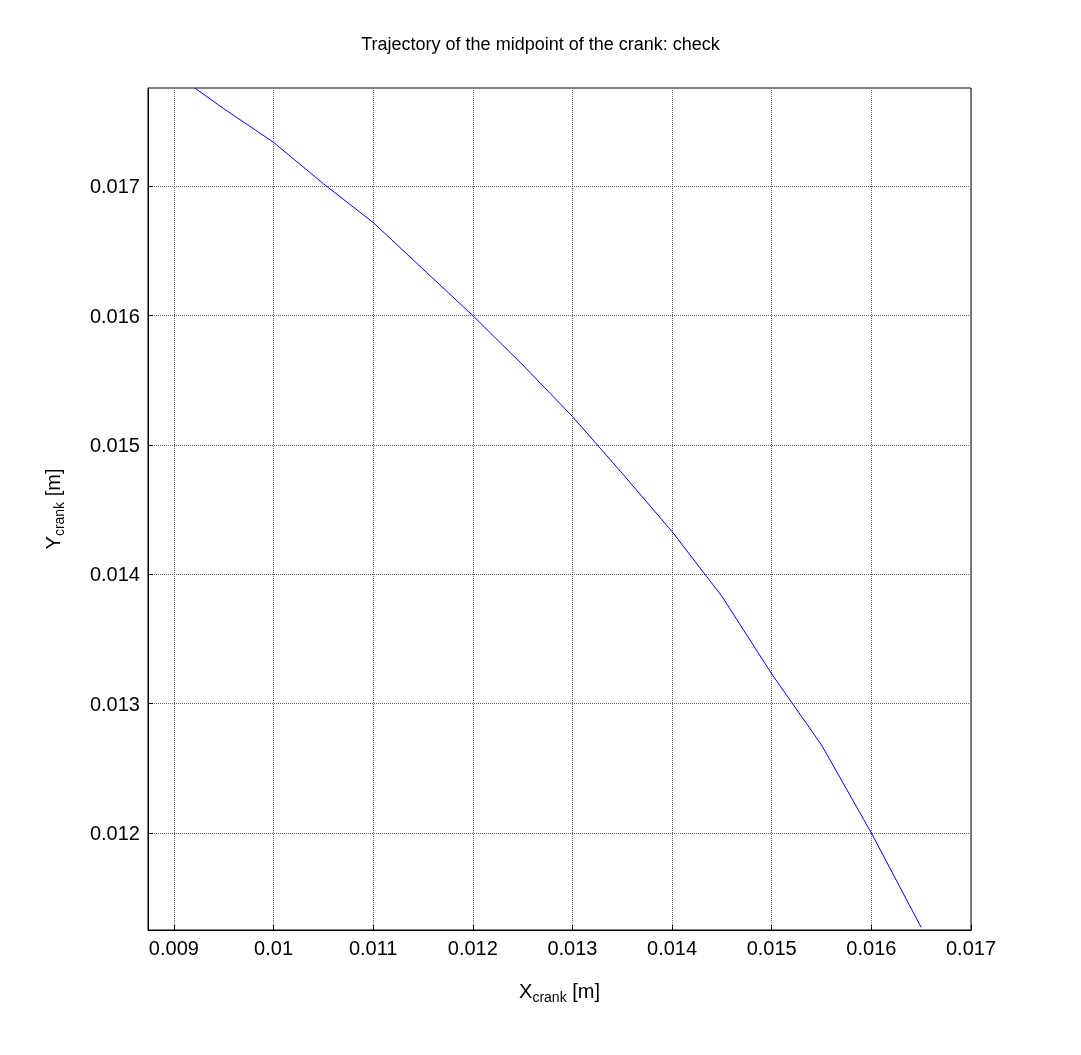 This screenshot has height=1055, width=1081. Describe the element at coordinates (54, 509) in the screenshot. I see `y-axis-title: Ycrank [m]` at that location.